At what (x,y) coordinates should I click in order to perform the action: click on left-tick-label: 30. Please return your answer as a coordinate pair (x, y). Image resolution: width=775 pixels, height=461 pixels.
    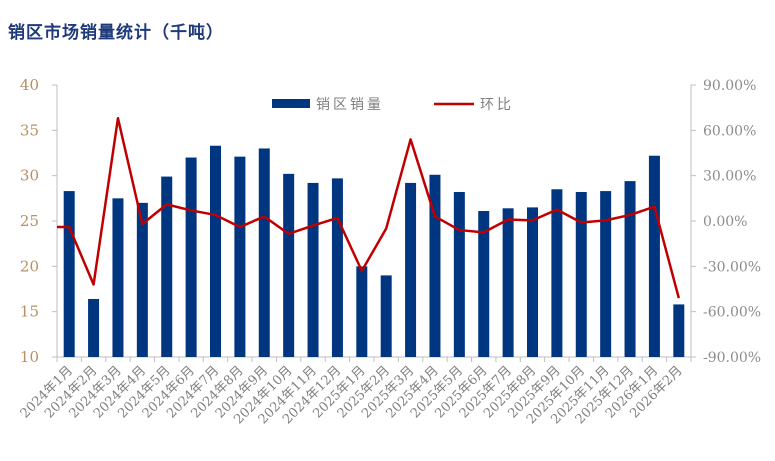
    Looking at the image, I should click on (29, 176).